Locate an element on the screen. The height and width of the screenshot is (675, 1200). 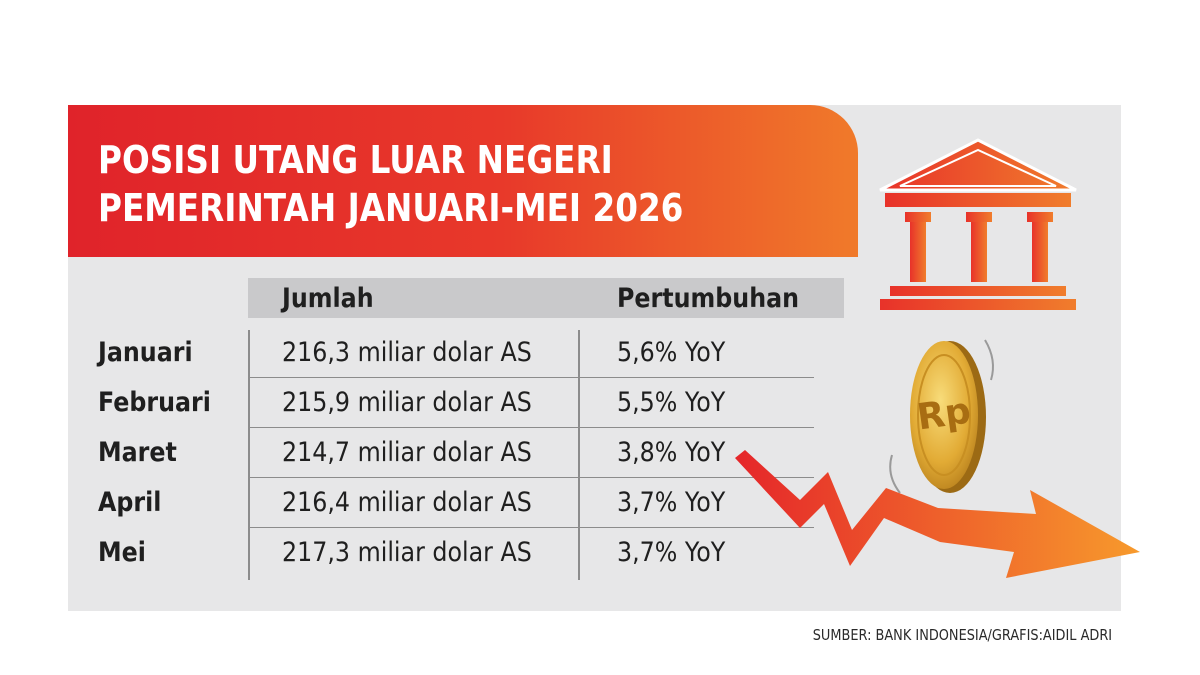
bank-building-icon is located at coordinates (978, 224).